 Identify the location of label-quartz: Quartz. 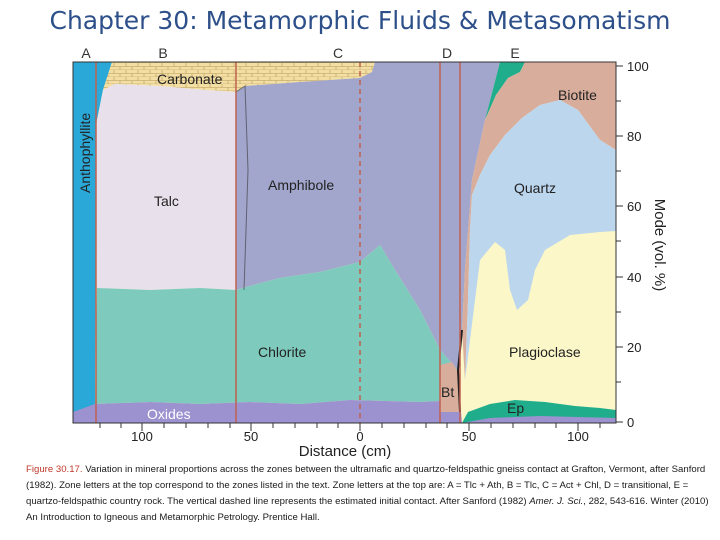
(535, 188).